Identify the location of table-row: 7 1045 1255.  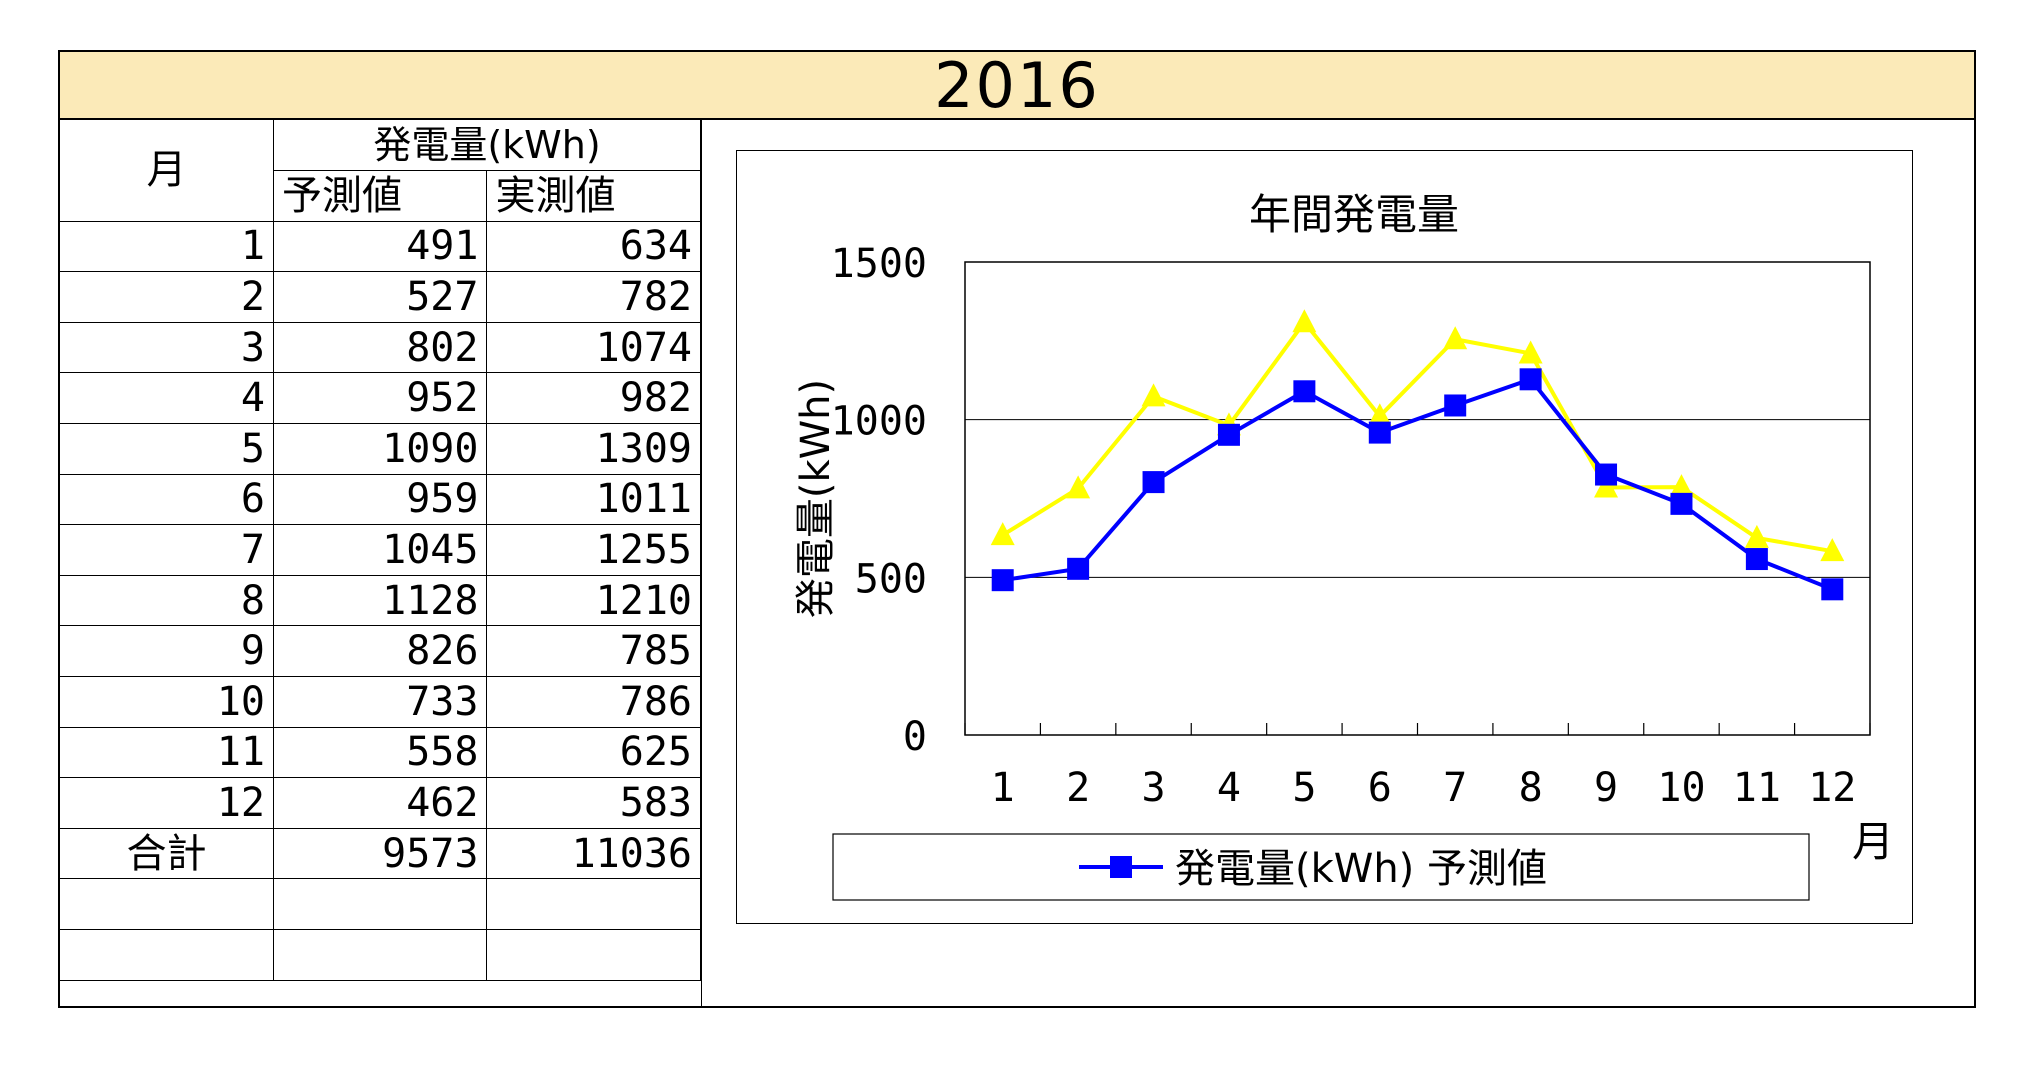
(380, 550).